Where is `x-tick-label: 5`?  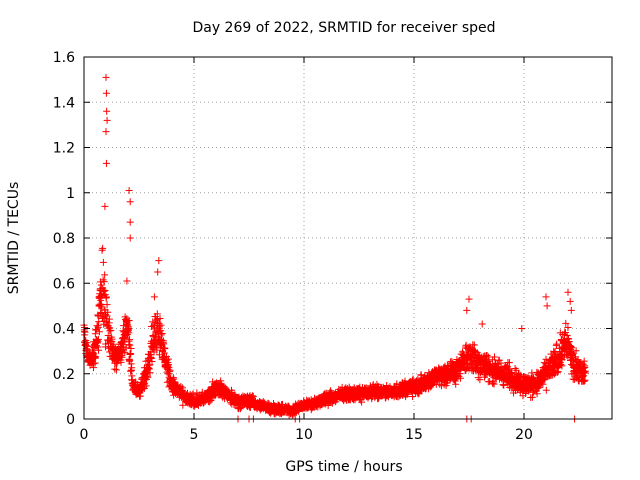 x-tick-label: 5 is located at coordinates (194, 435).